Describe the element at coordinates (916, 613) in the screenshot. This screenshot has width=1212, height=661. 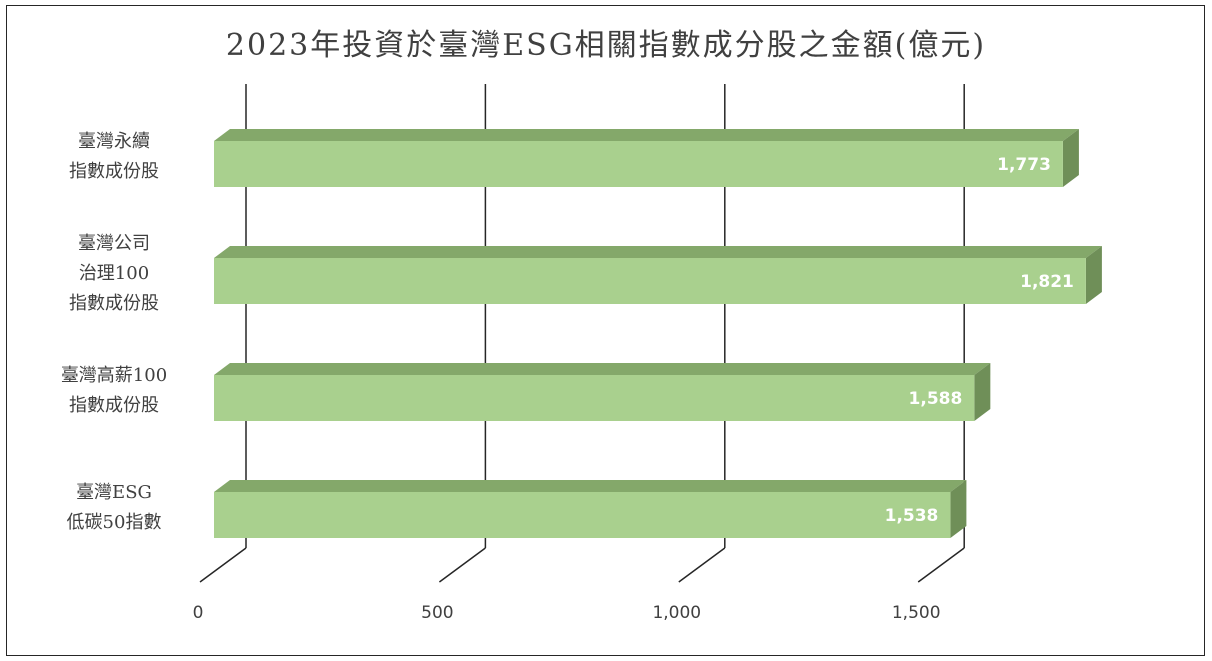
I see `x-tick-label: 1,500` at that location.